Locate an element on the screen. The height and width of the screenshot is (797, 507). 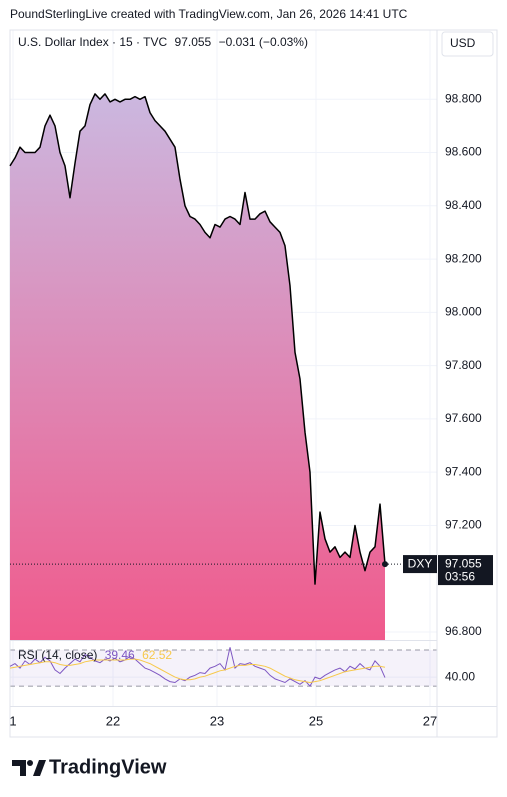
y-tick-label: 98.600 is located at coordinates (463, 152).